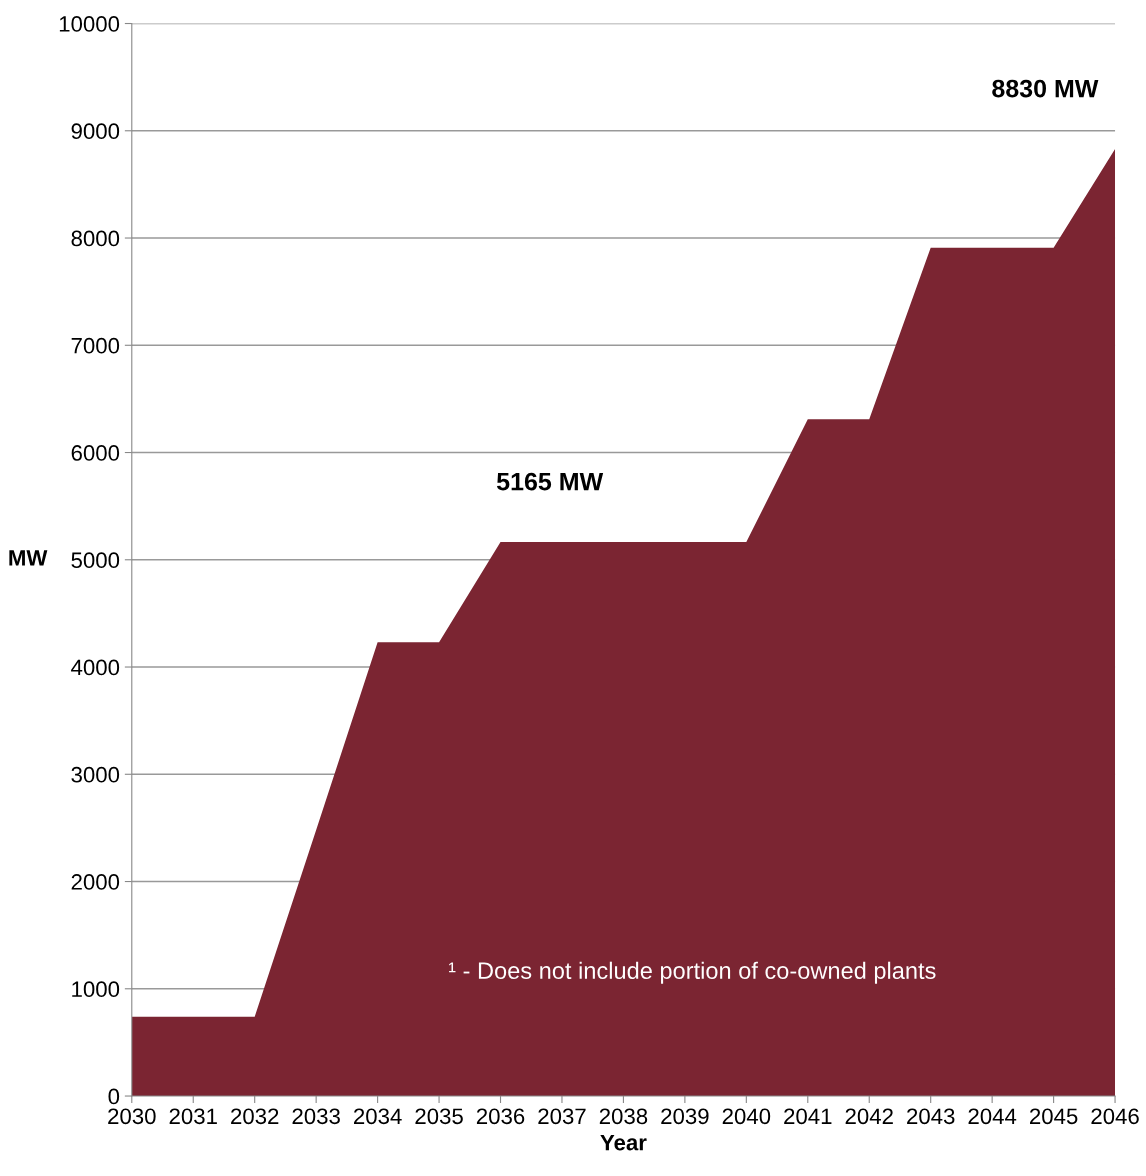 The image size is (1146, 1176). What do you see at coordinates (692, 972) in the screenshot?
I see `annotation: ¹ - Does not include portion of co-owned plants` at bounding box center [692, 972].